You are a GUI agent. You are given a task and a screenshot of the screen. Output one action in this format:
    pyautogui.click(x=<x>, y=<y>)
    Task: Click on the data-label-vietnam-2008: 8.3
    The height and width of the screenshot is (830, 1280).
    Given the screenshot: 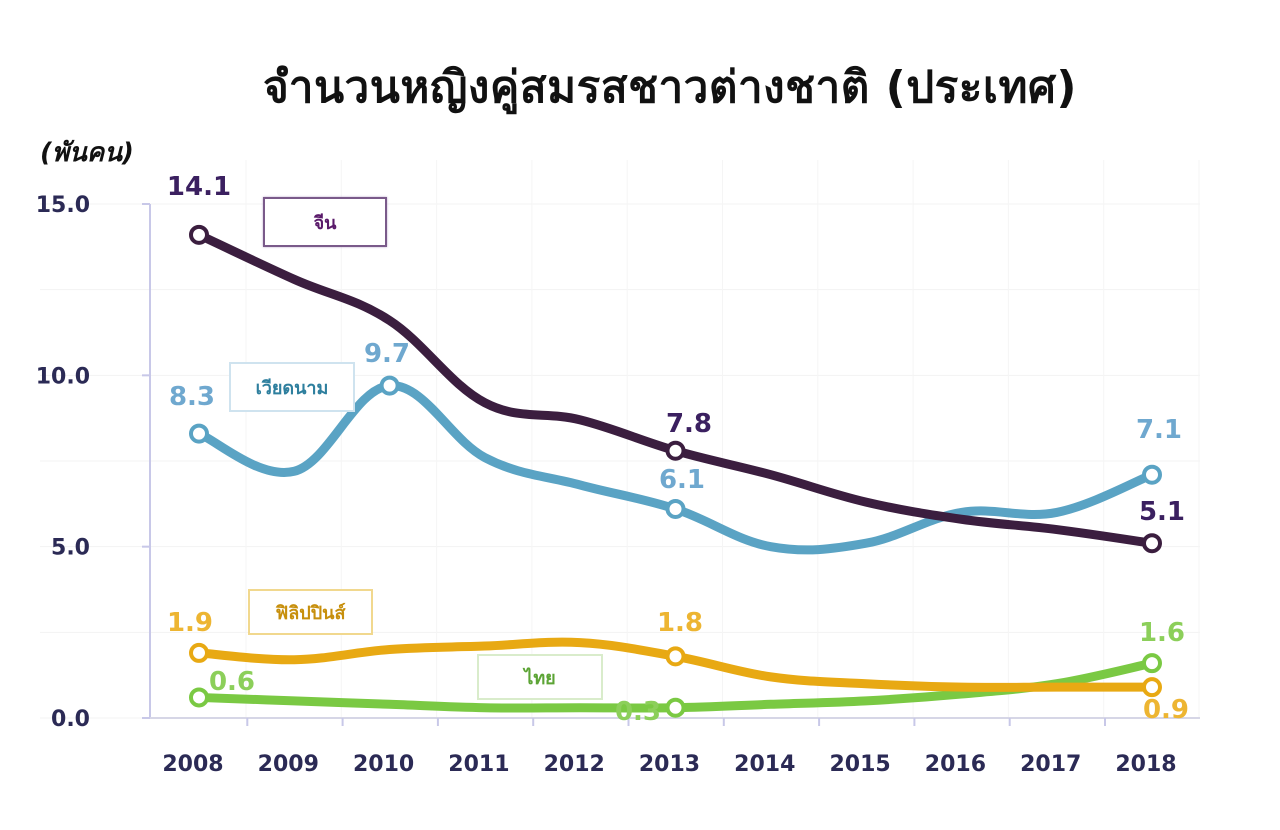 What is the action you would take?
    pyautogui.click(x=192, y=397)
    